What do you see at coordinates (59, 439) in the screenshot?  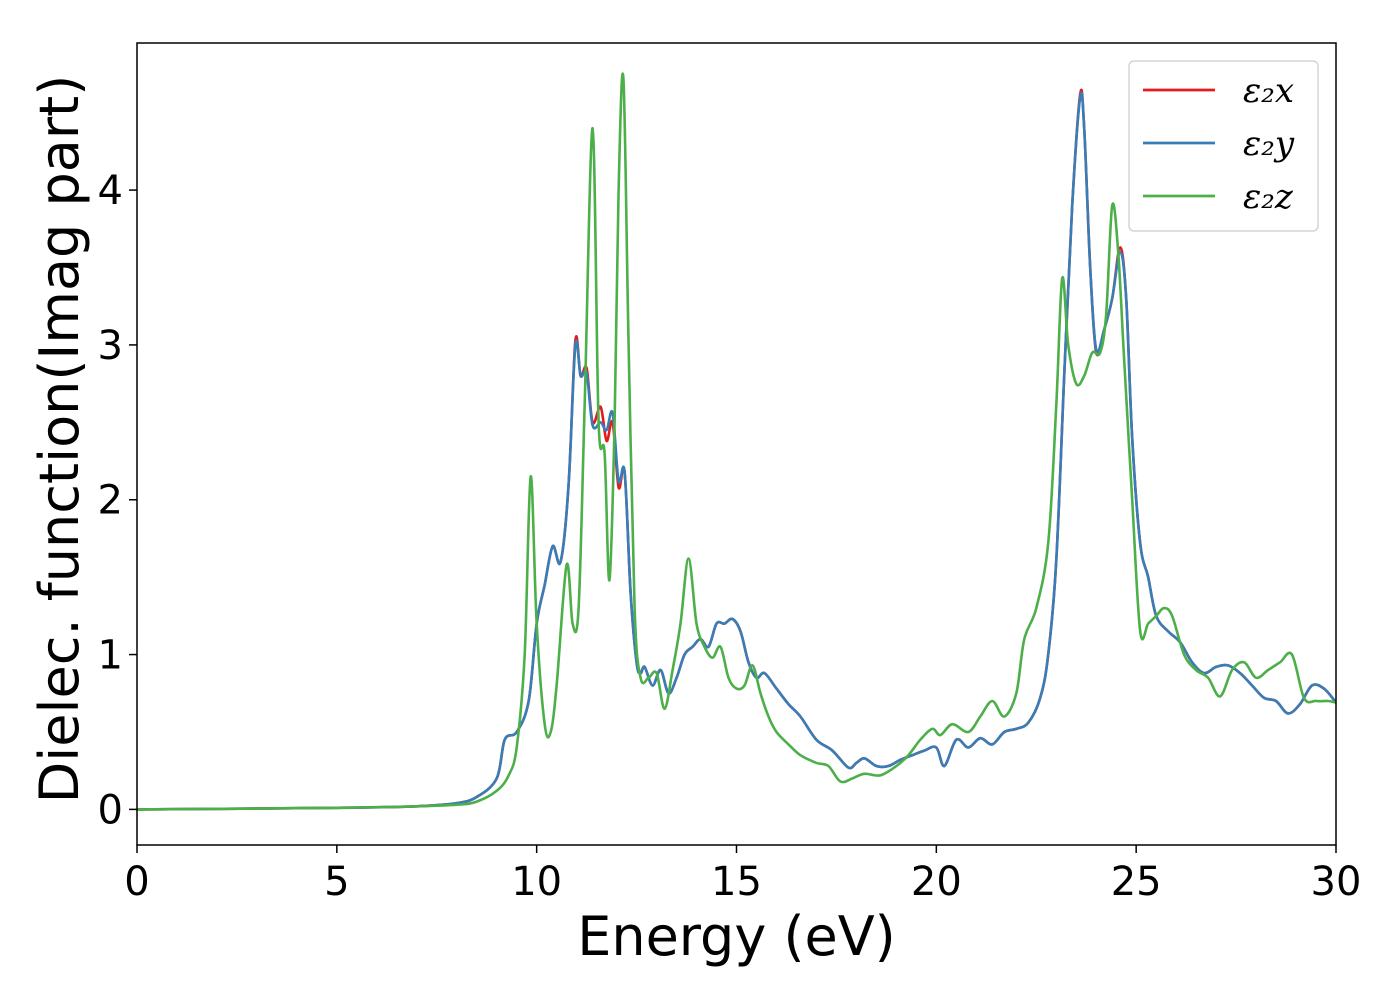 I see `y-axis-title: Dielec. function(Imag part)` at bounding box center [59, 439].